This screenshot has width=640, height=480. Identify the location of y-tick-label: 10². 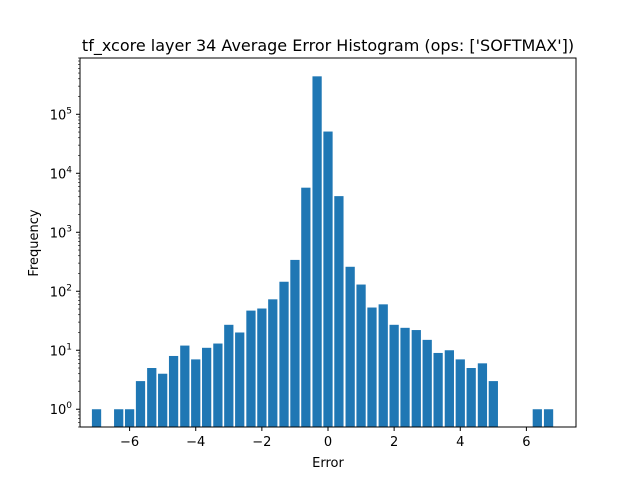
(61, 291).